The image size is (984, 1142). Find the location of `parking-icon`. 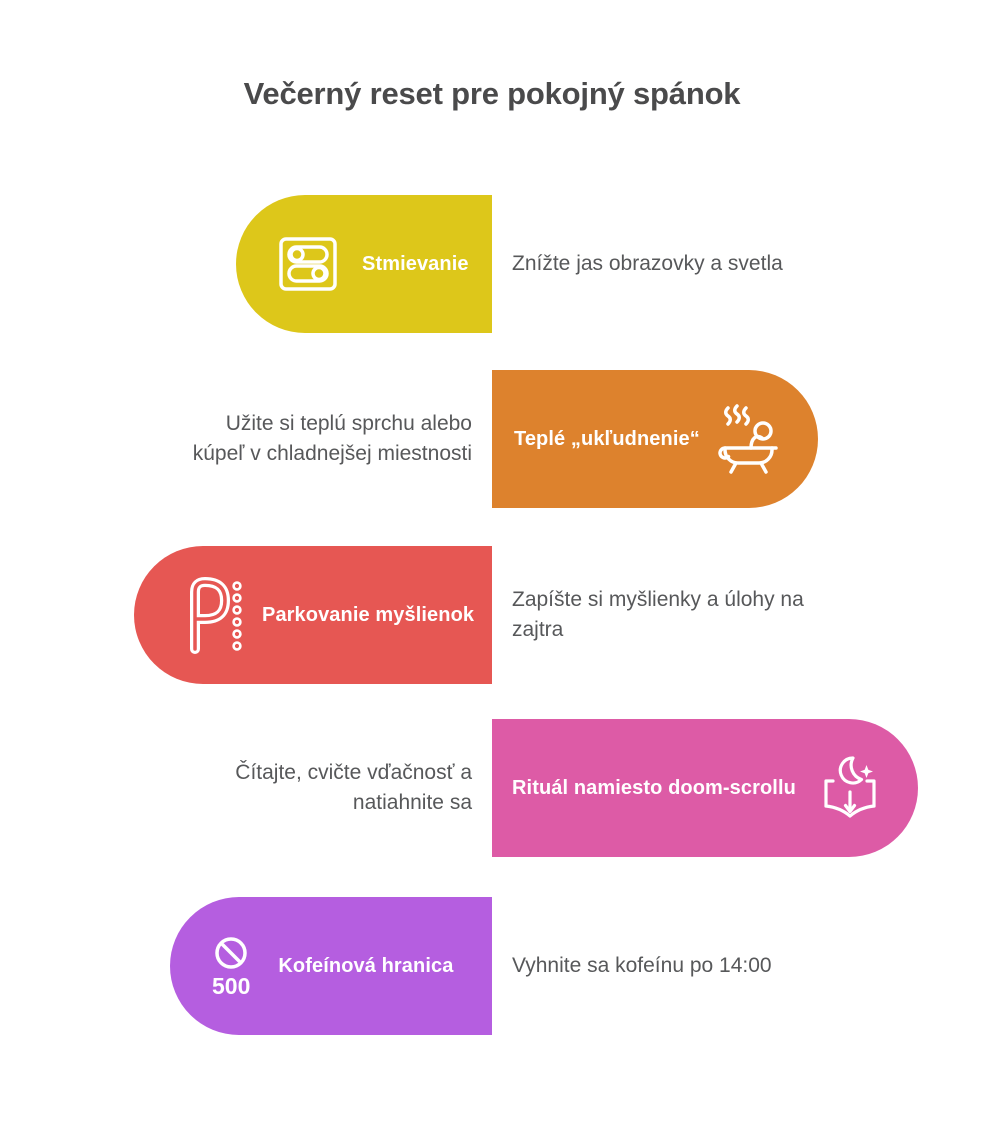

parking-icon is located at coordinates (211, 615).